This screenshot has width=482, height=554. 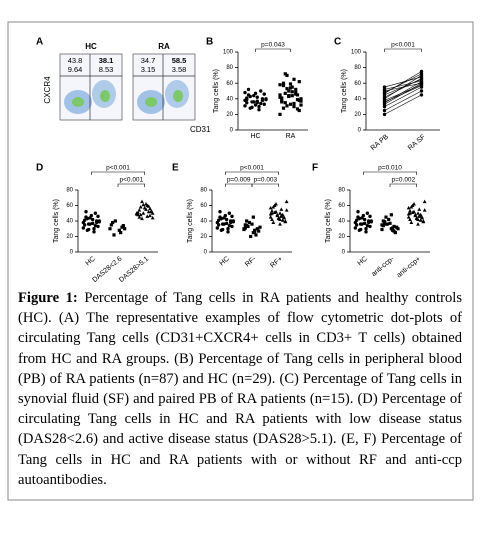 What do you see at coordinates (69, 222) in the screenshot?
I see `y-tick-label: 40` at bounding box center [69, 222].